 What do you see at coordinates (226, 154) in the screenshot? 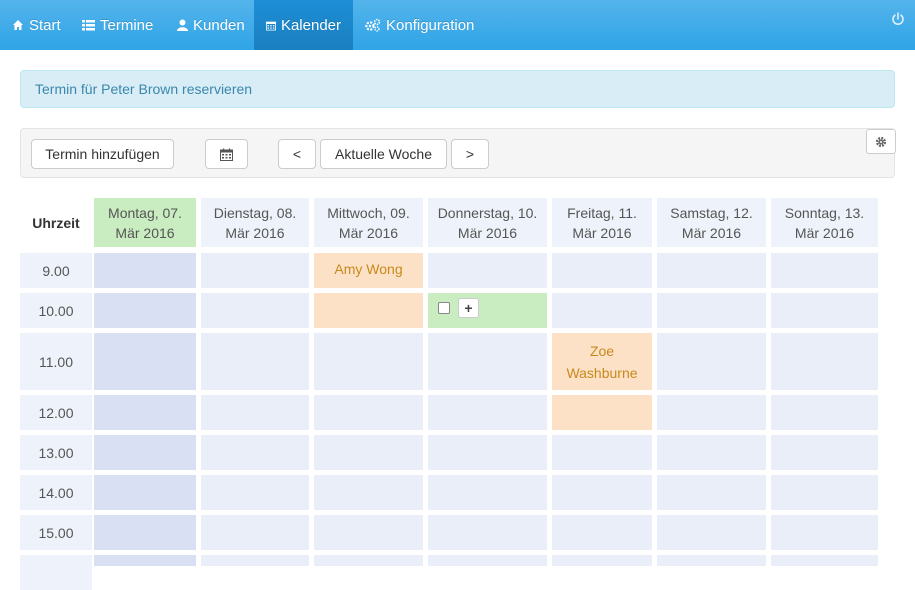
I see `date-picker-button` at bounding box center [226, 154].